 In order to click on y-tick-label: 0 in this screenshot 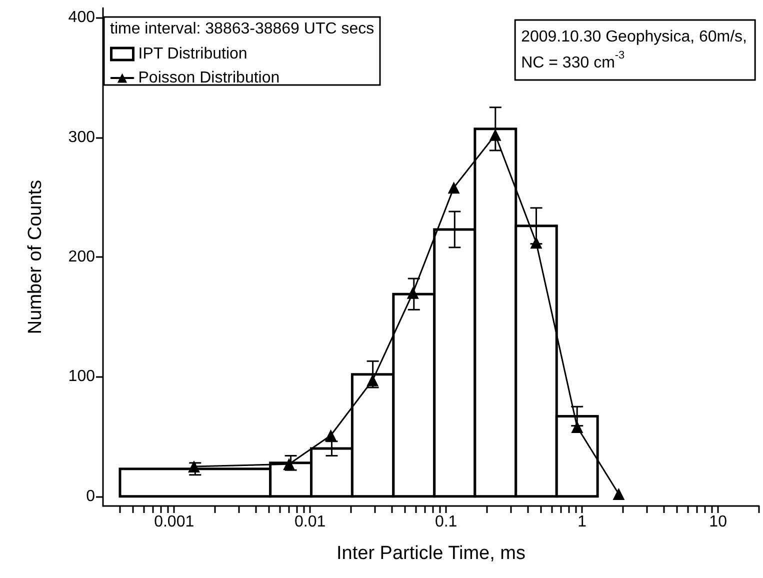, I will do `click(91, 496)`.